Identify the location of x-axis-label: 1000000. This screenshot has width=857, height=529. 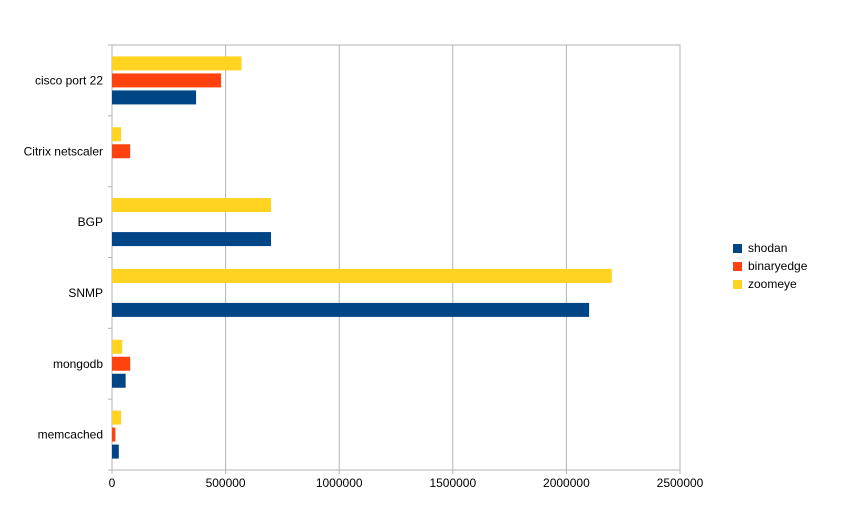
(339, 483).